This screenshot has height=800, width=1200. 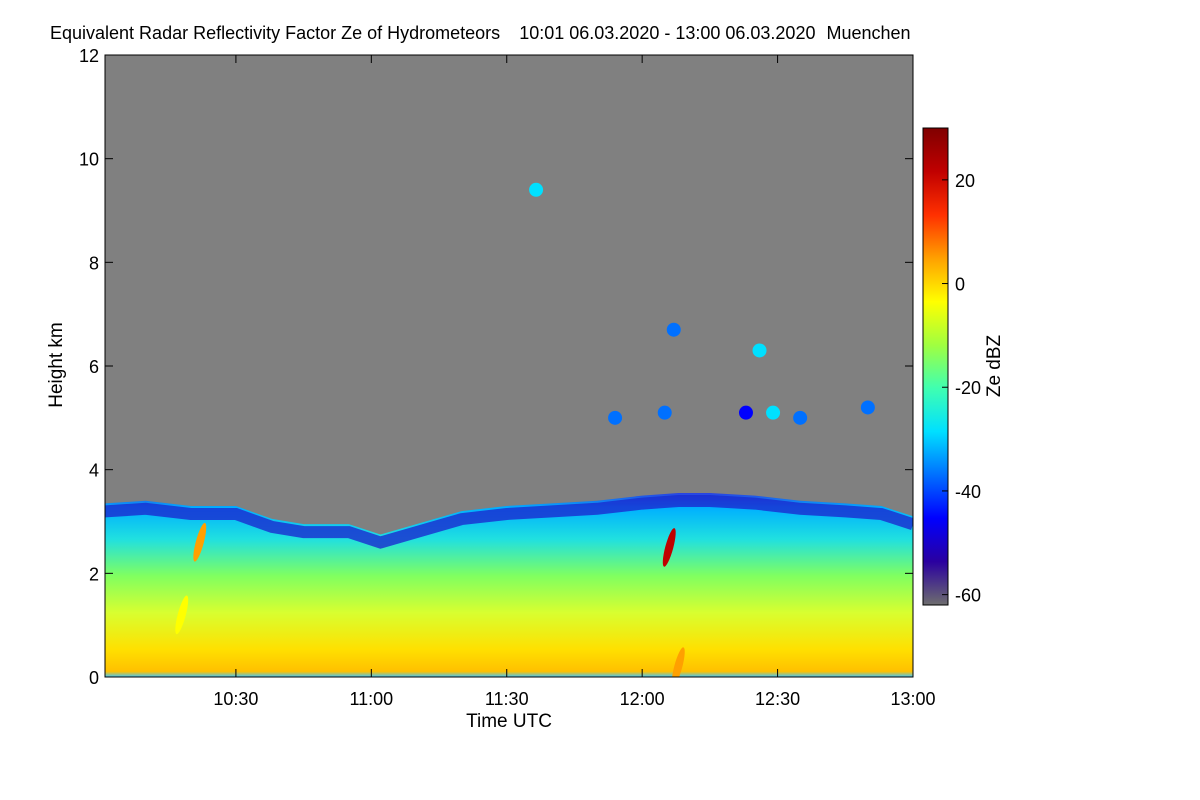 I want to click on y-tick-label: 12, so click(x=89, y=56).